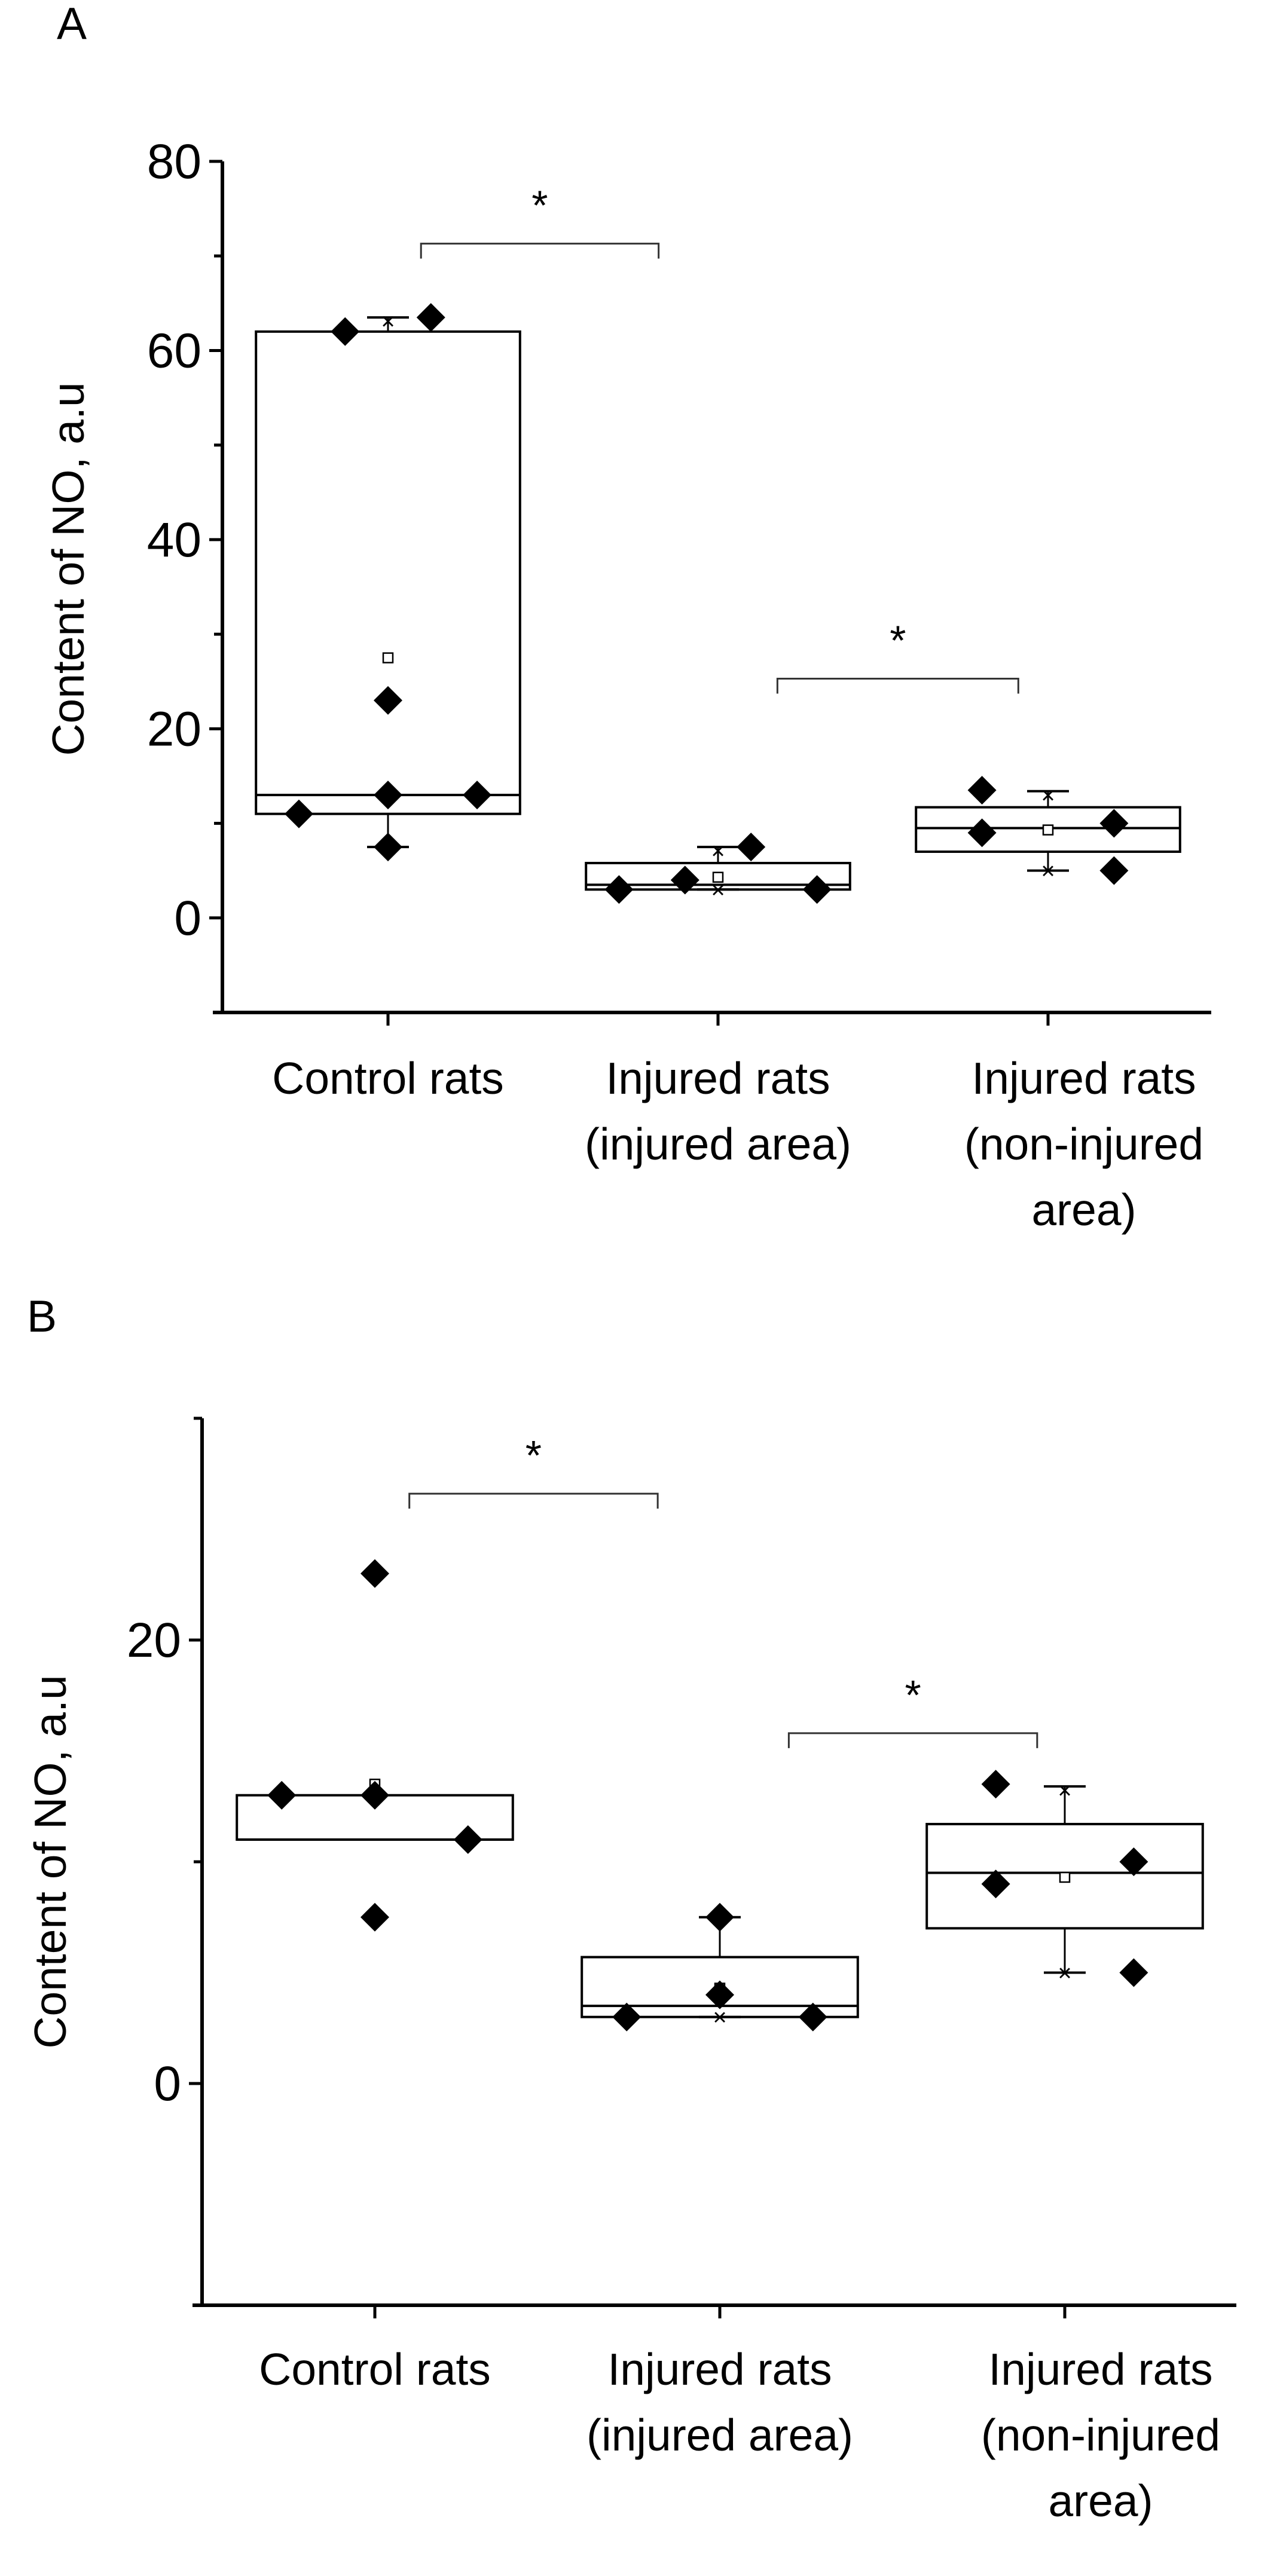 Image resolution: width=1277 pixels, height=2576 pixels. What do you see at coordinates (174, 350) in the screenshot?
I see `y-tick-label: 60` at bounding box center [174, 350].